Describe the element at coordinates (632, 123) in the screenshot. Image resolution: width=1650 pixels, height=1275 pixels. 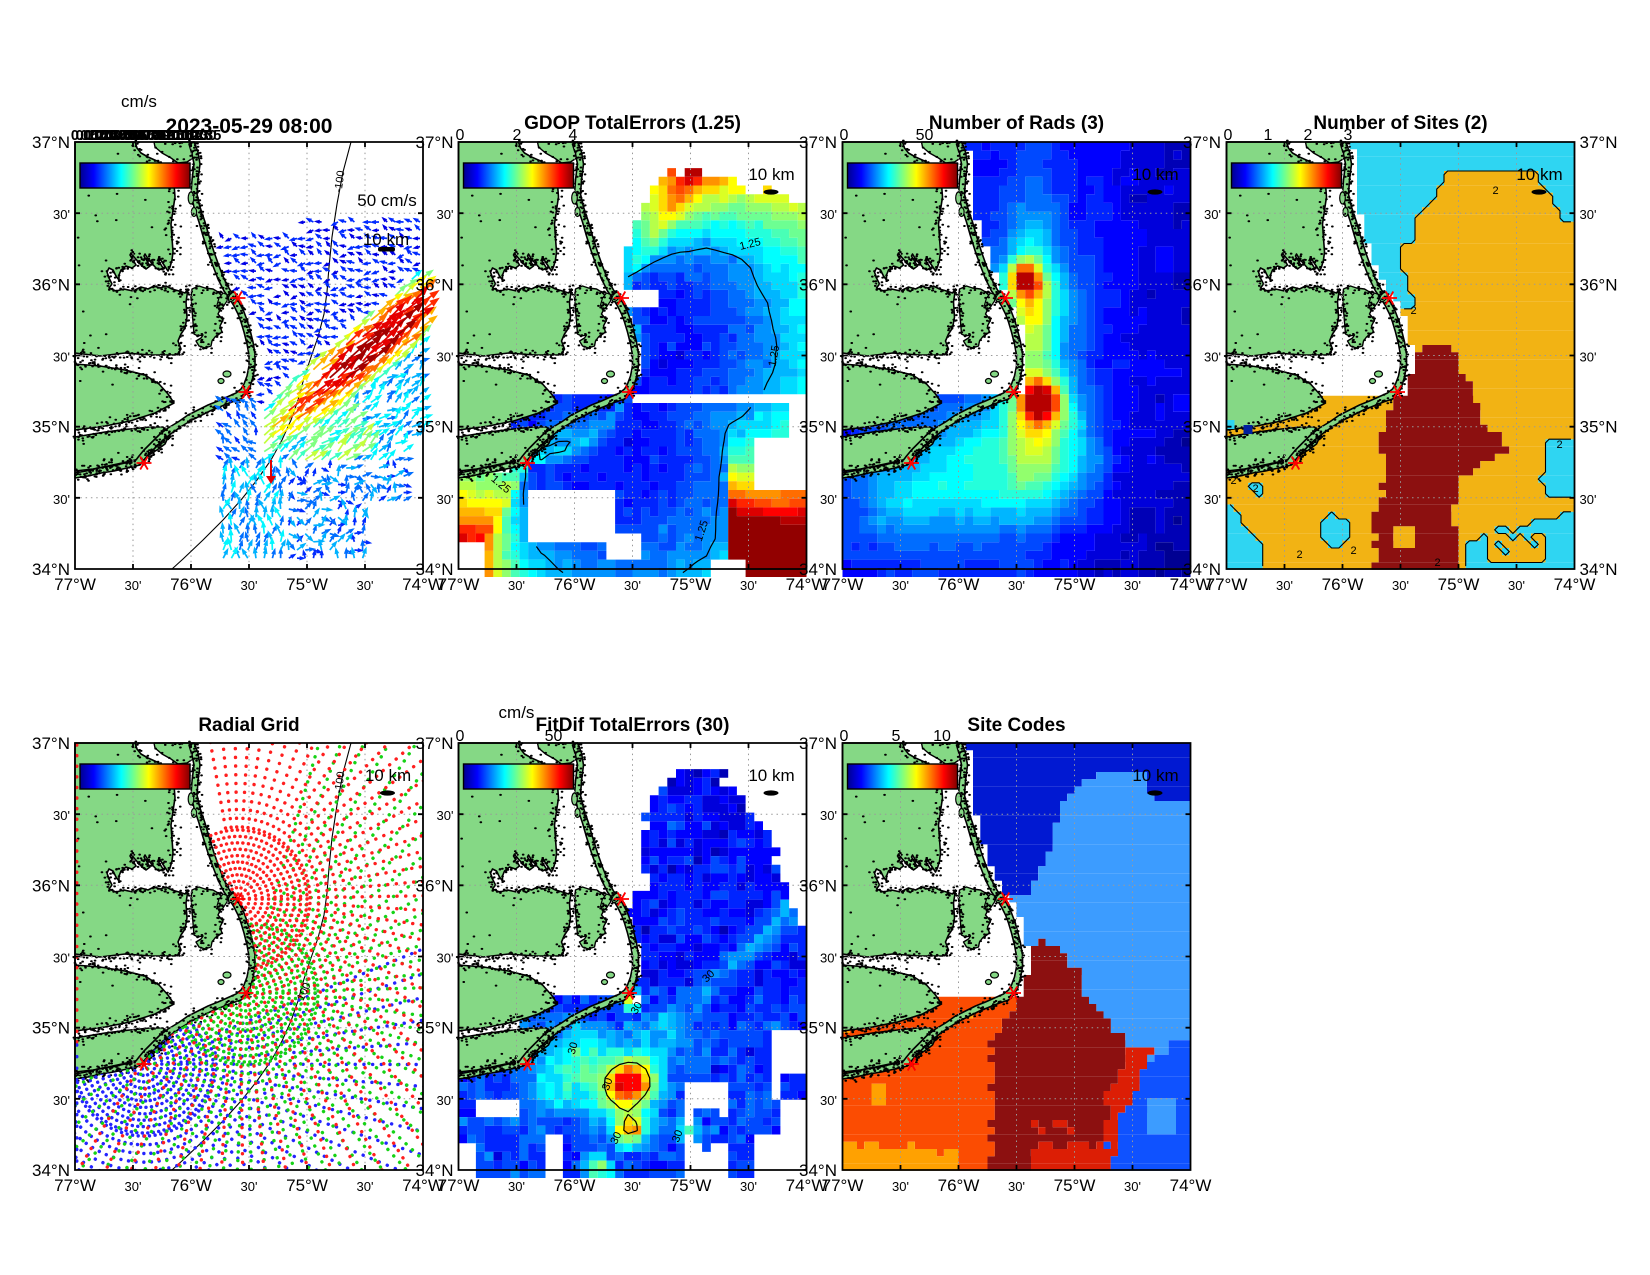
I see `svg-text: GDOP TotalErrors (1.25)` at that location.